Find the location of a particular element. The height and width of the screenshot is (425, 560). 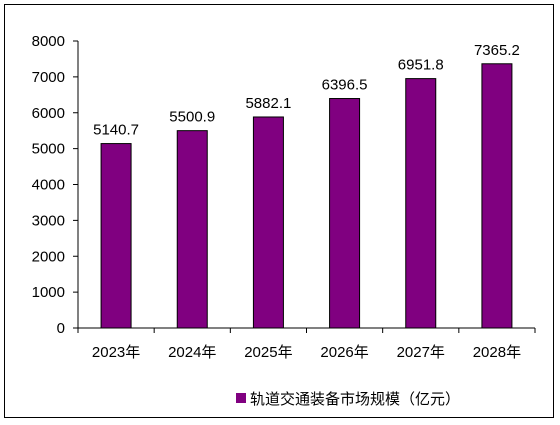

y-tick-label: 3000 is located at coordinates (48, 220).